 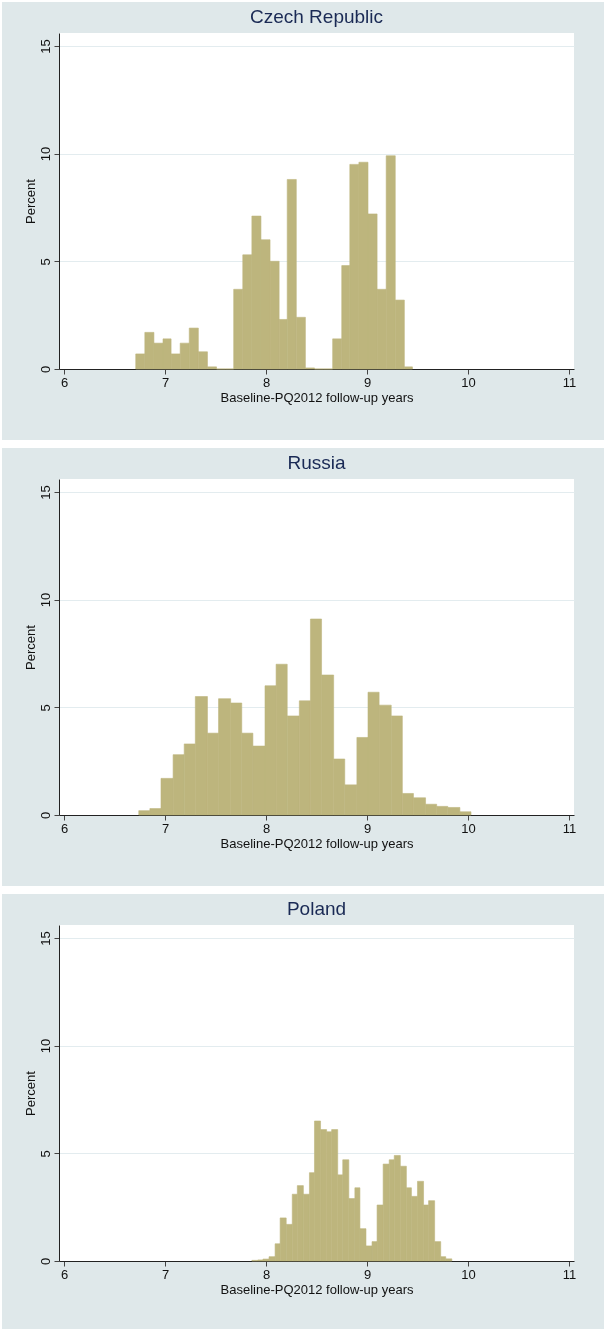 I want to click on chart-title: Poland, so click(x=316, y=908).